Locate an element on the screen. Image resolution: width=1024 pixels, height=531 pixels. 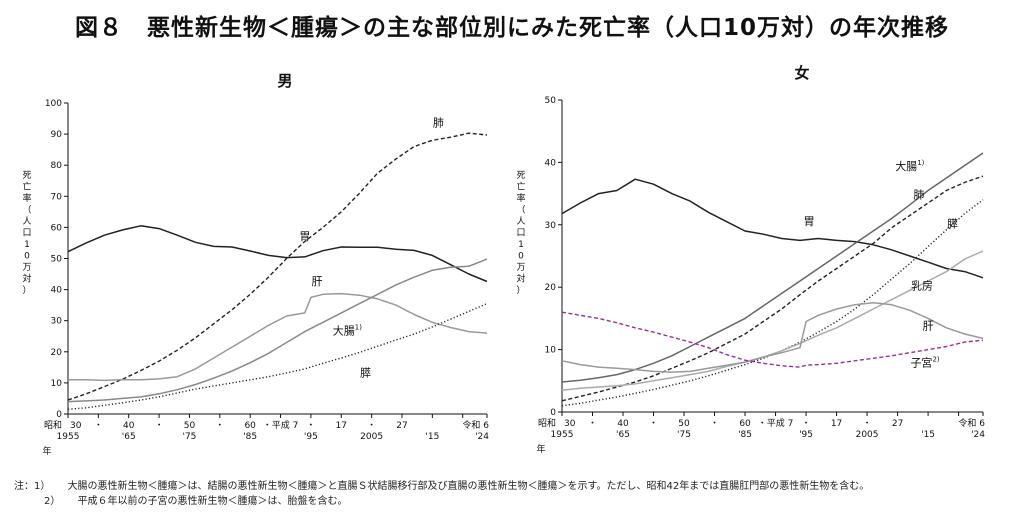
series-label-乳房: 乳房 is located at coordinates (922, 286).